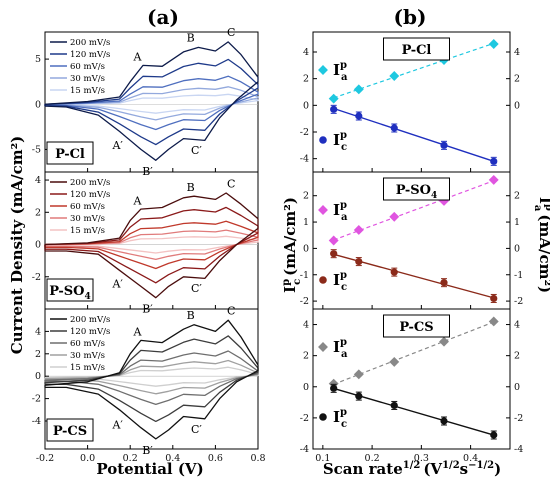 This screenshot has width=550, height=484. What do you see at coordinates (434, 196) in the screenshot?
I see `rate-sample-label-sub: 4` at bounding box center [434, 196].